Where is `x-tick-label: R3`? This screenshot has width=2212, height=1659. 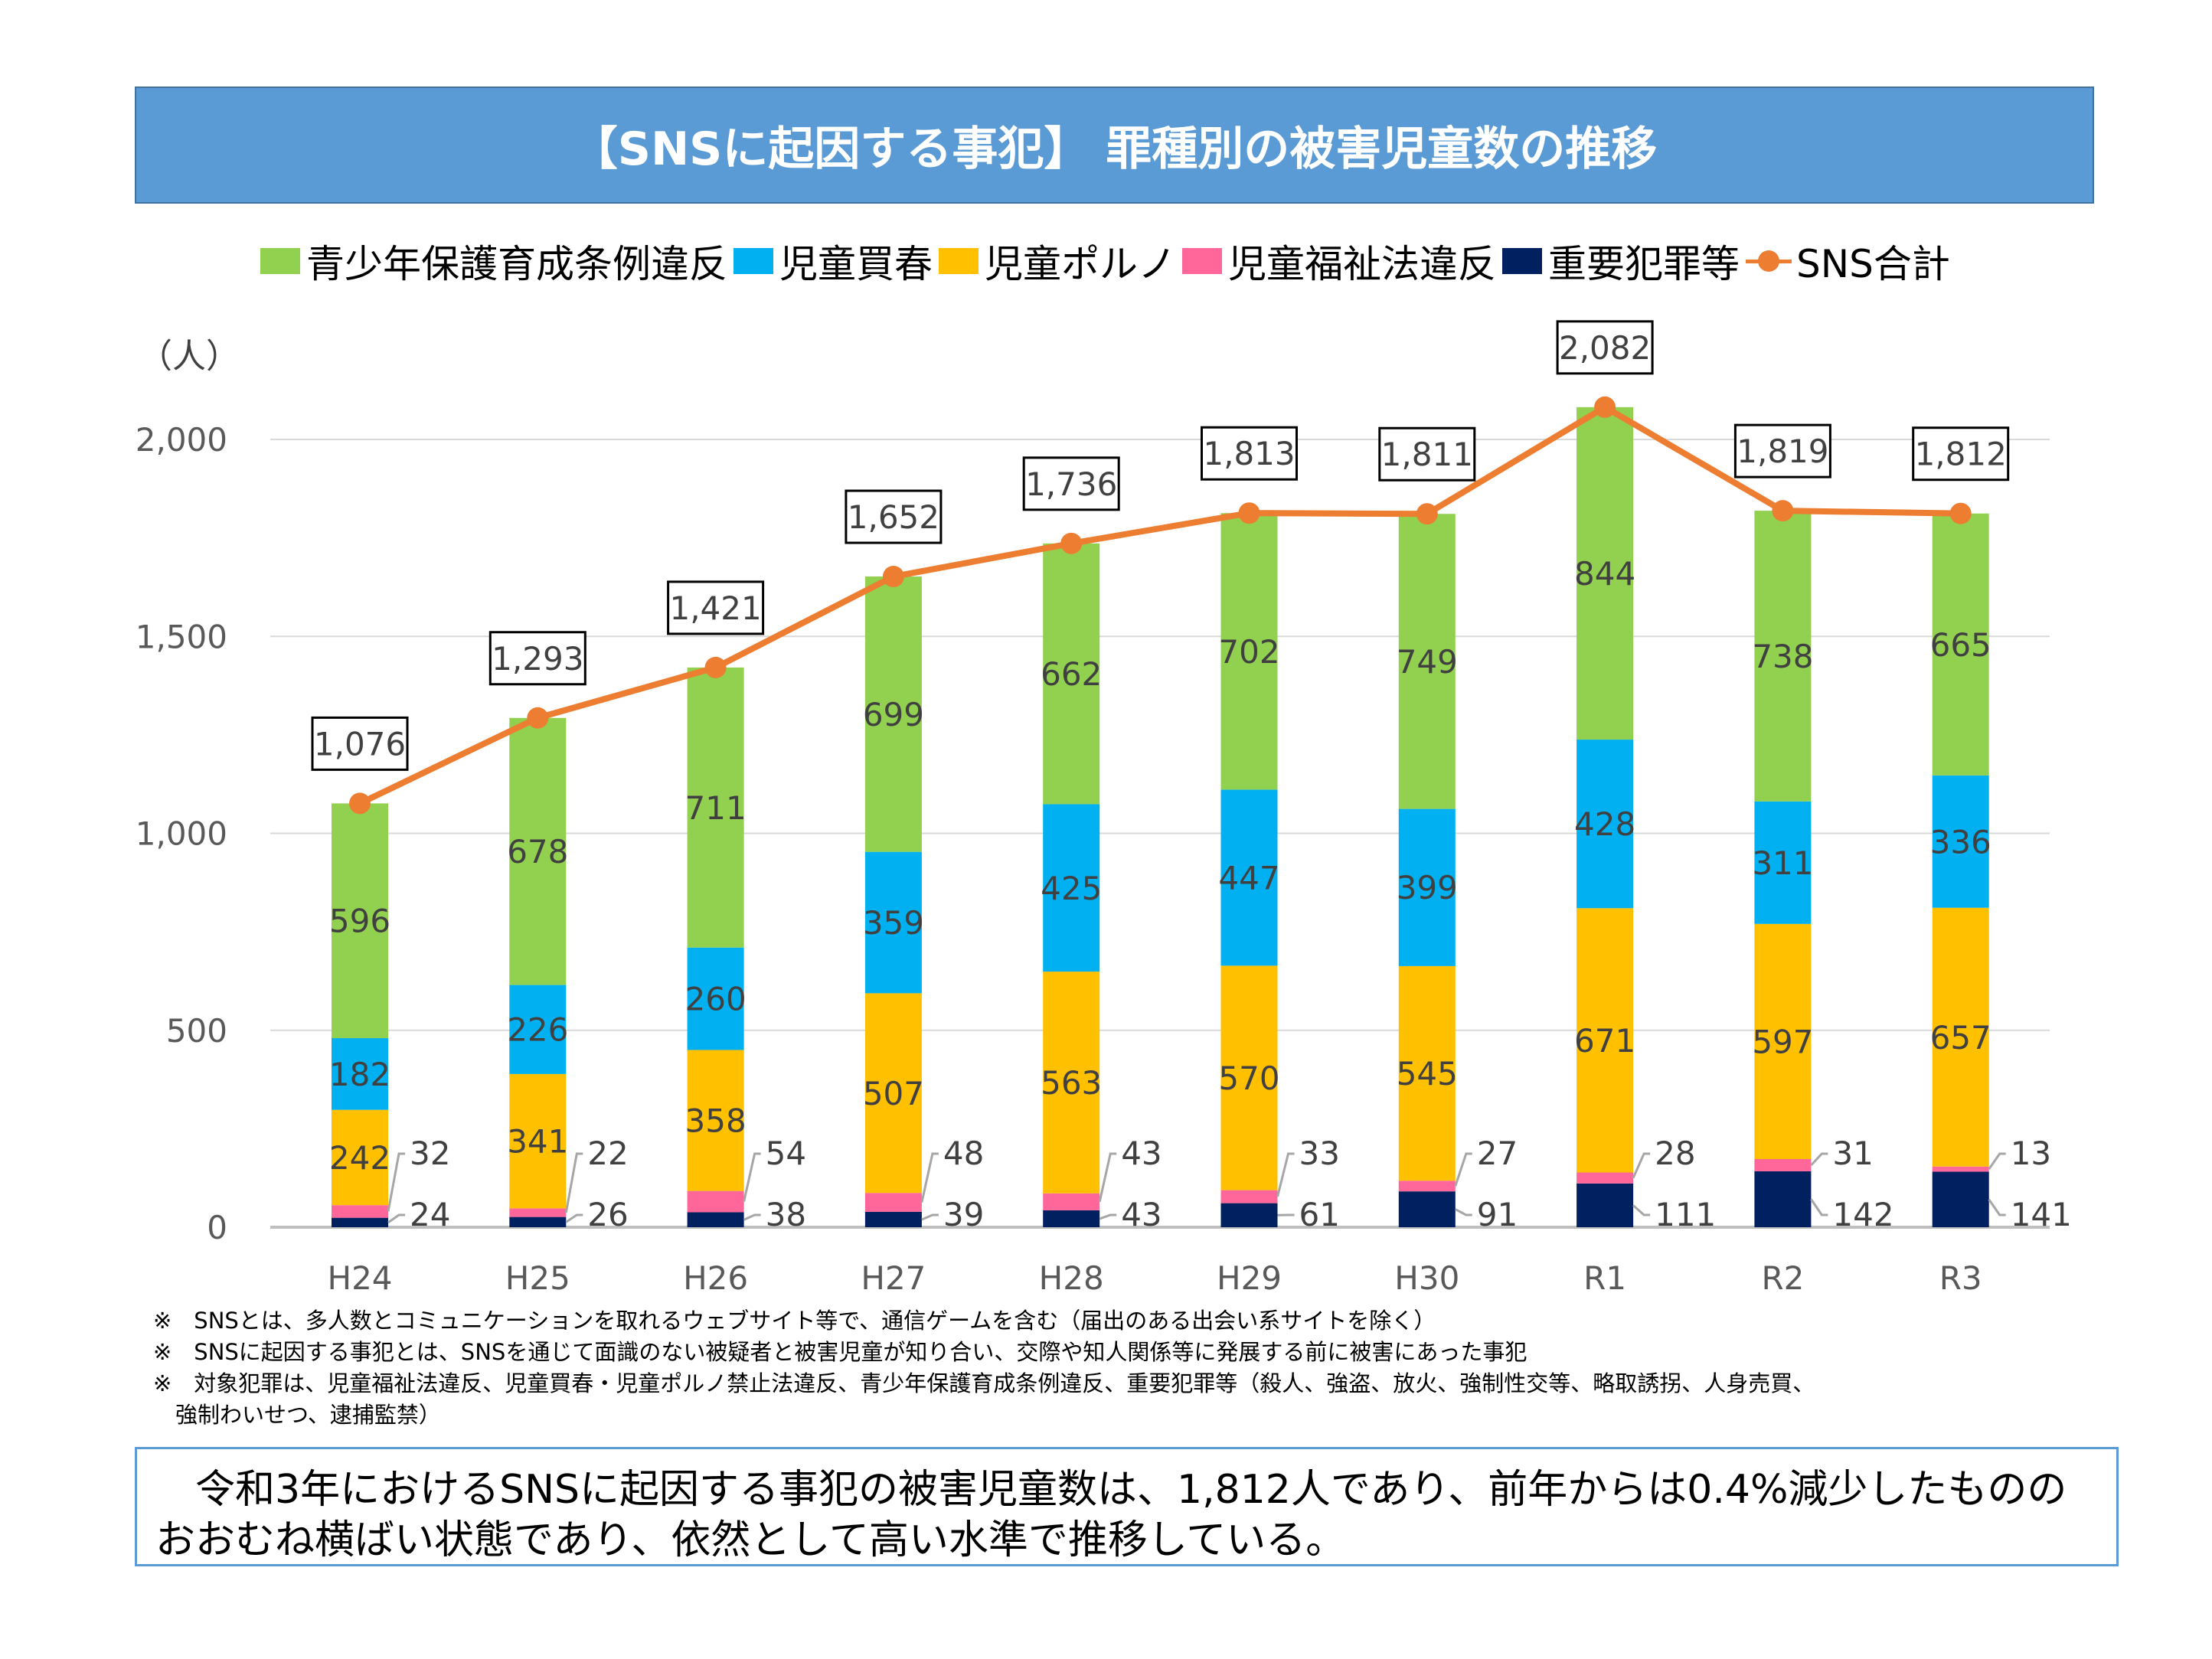 x-tick-label: R3 is located at coordinates (1960, 1278).